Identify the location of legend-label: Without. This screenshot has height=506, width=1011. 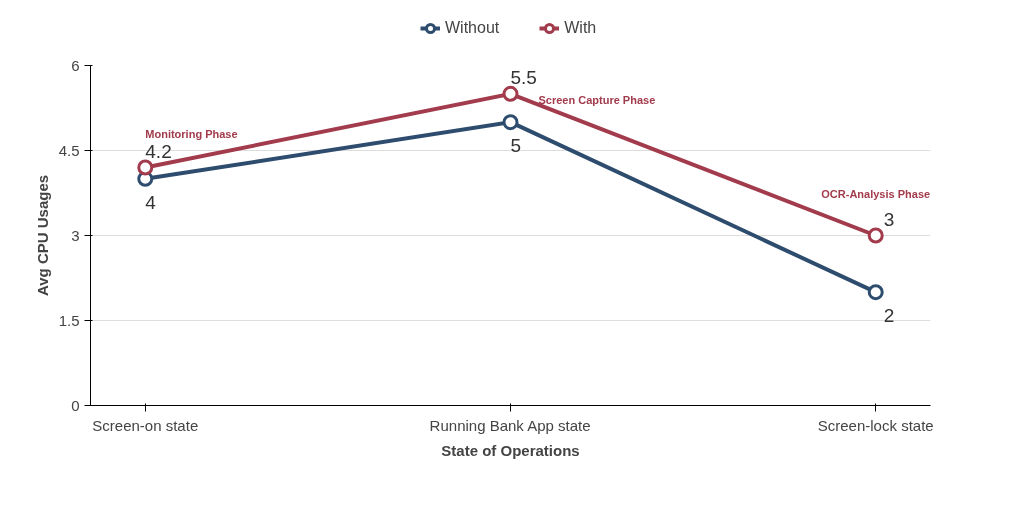
(472, 28).